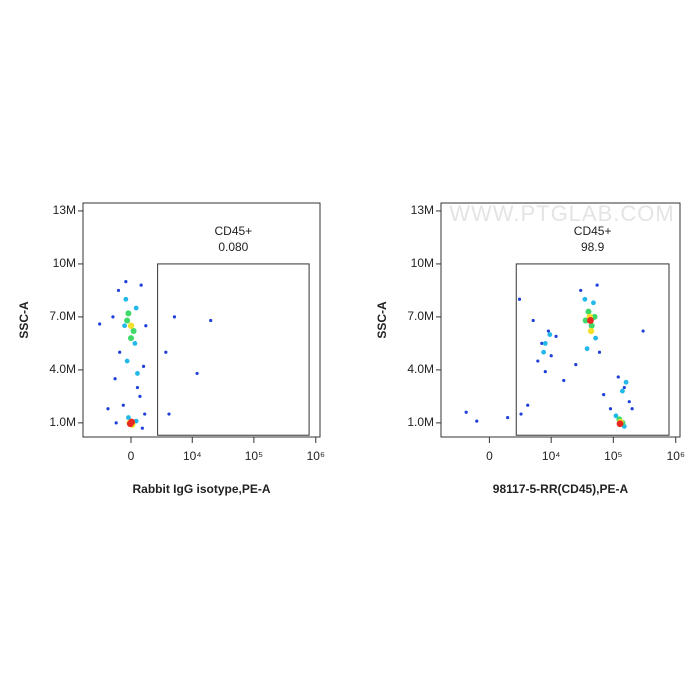 The height and width of the screenshot is (700, 700). I want to click on x-axis-label: Rabbit IgG isotype,PE-A, so click(201, 489).